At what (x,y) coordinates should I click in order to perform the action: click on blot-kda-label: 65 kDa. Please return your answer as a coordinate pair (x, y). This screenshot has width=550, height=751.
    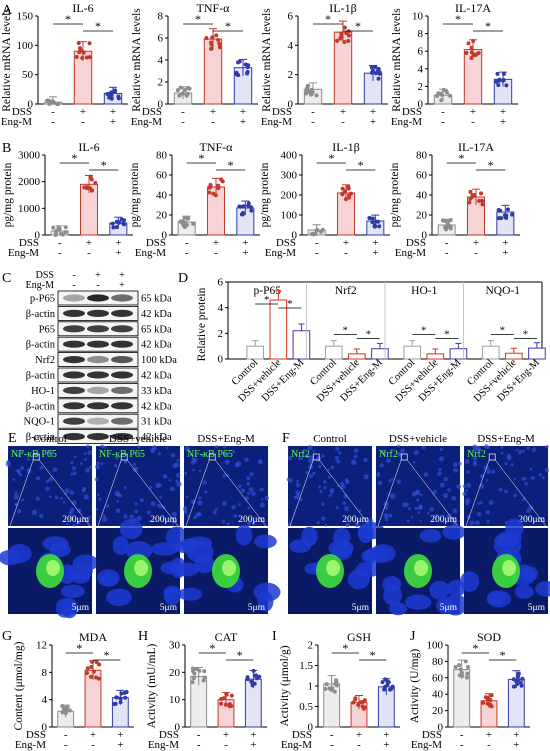
    Looking at the image, I should click on (156, 329).